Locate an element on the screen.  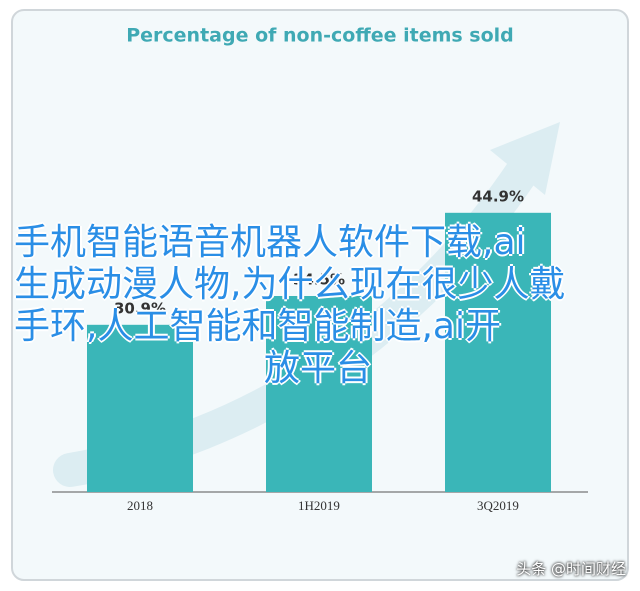
x-tick-label: 2018 is located at coordinates (140, 505).